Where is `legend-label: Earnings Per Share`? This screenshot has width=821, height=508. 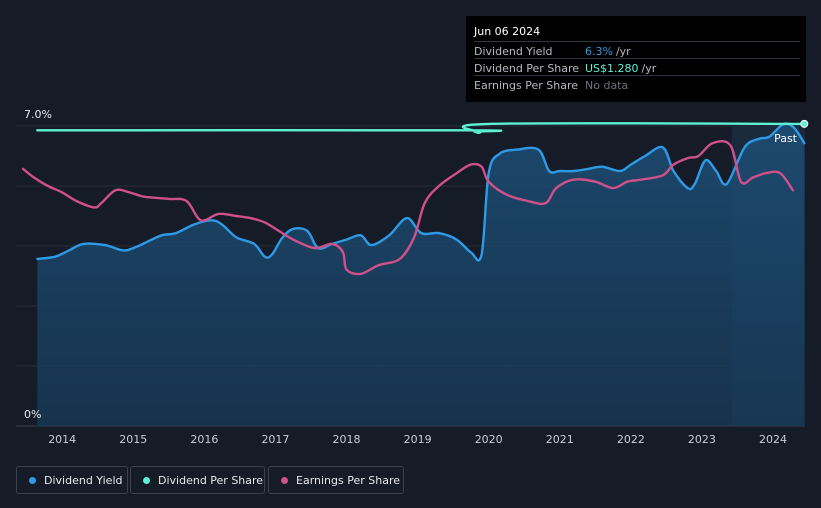
legend-label: Earnings Per Share is located at coordinates (348, 480).